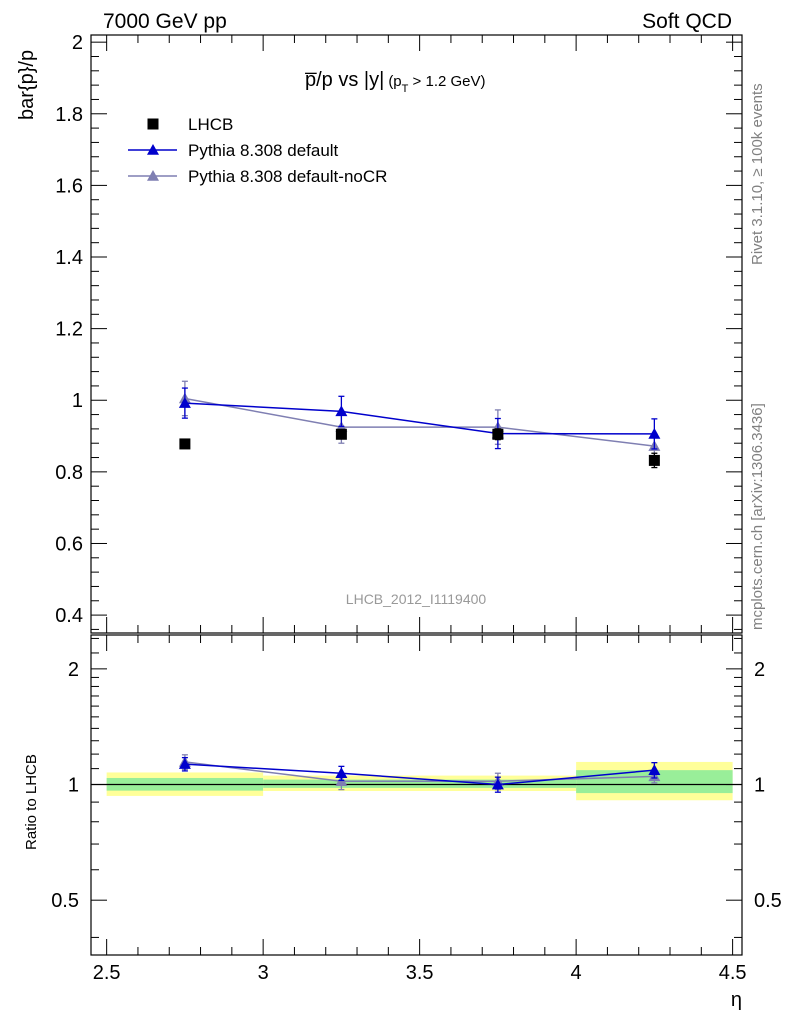  What do you see at coordinates (69, 616) in the screenshot?
I see `y-tick-label: 0.4` at bounding box center [69, 616].